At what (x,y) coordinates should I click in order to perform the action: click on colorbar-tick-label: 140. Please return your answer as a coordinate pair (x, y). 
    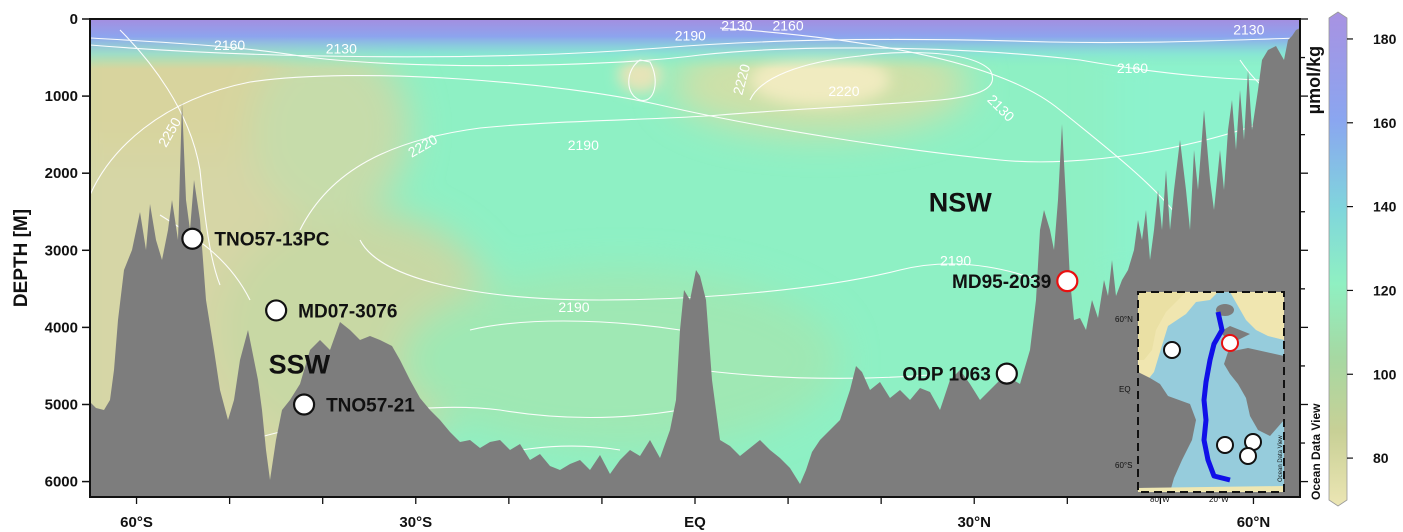
    Looking at the image, I should click on (1385, 207).